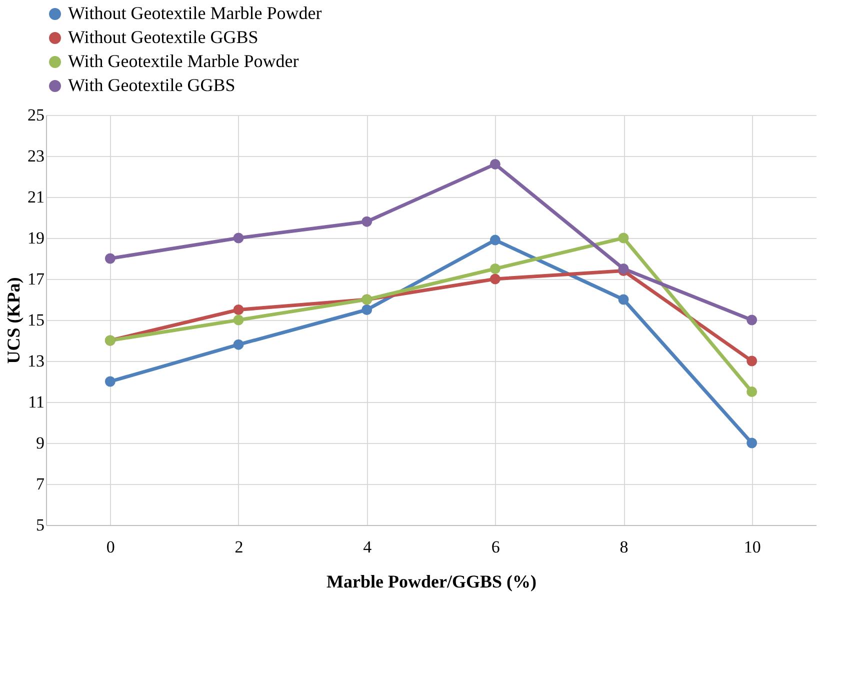  What do you see at coordinates (367, 547) in the screenshot?
I see `x-tick-label: 4` at bounding box center [367, 547].